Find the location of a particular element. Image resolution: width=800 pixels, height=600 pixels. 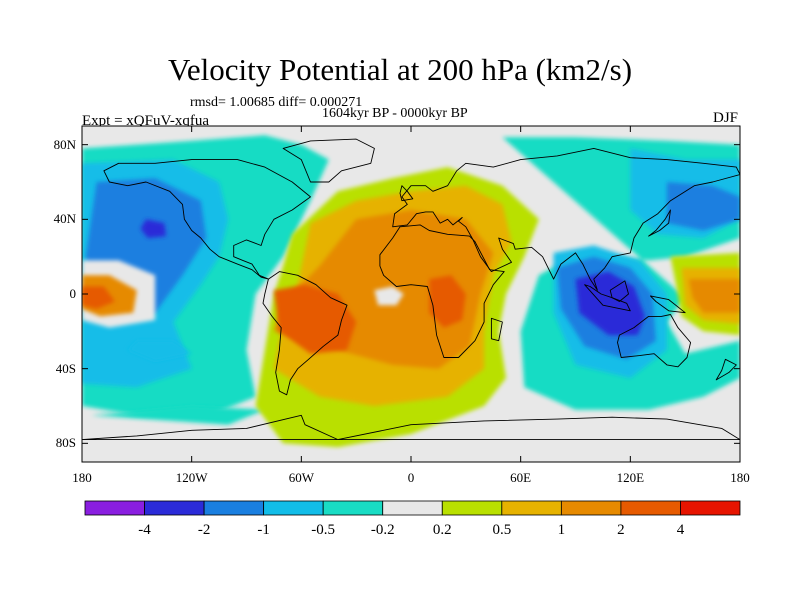

season-label: DJF is located at coordinates (725, 118).